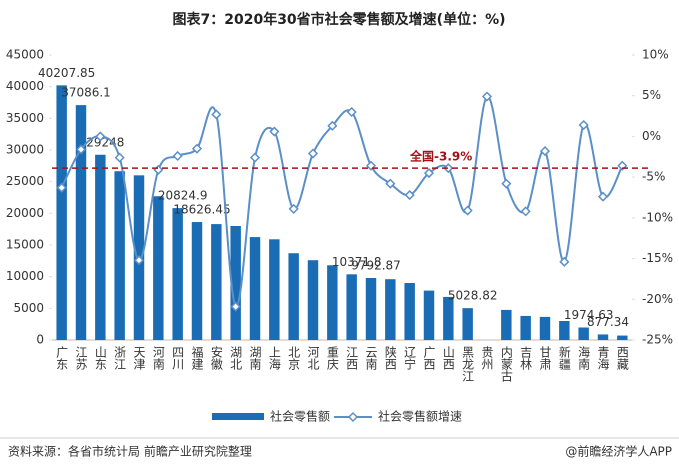 Image resolution: width=679 pixels, height=474 pixels. I want to click on x-tick-label: 内蒙古, so click(506, 364).